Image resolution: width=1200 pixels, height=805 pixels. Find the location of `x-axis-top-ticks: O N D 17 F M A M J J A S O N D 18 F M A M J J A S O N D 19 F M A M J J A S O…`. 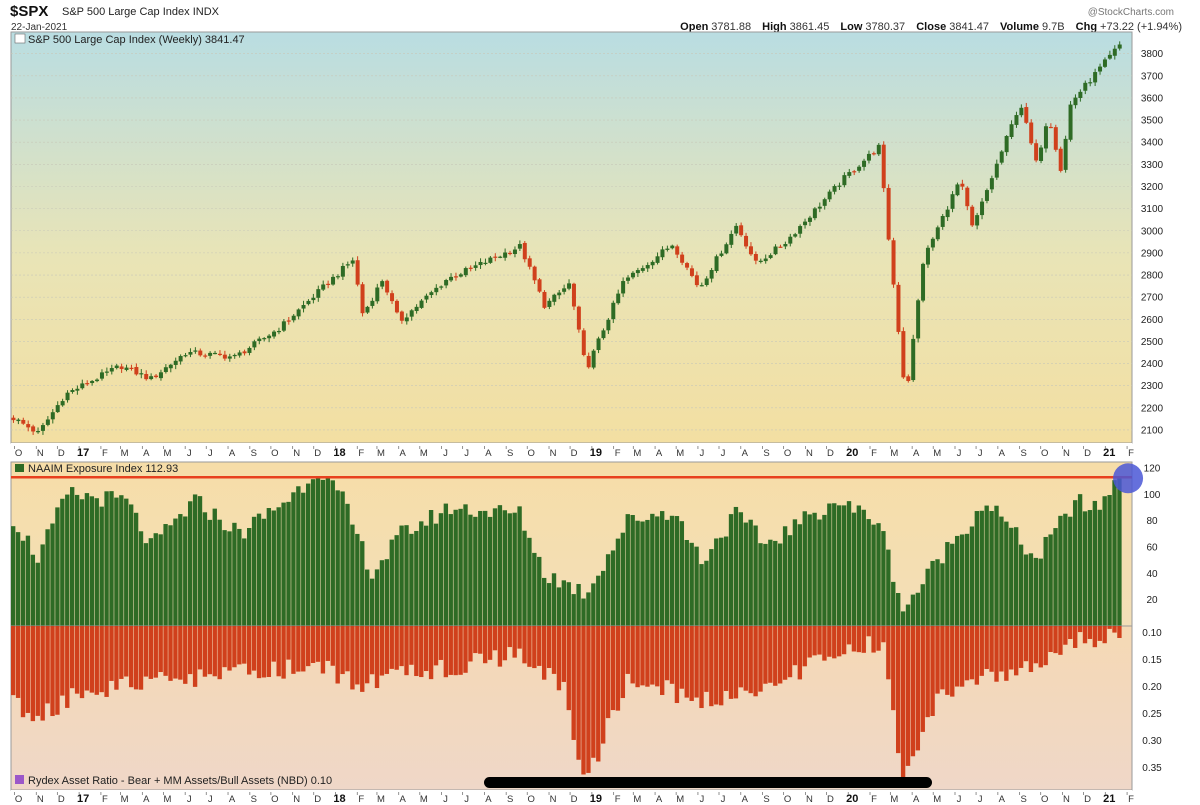

x-axis-top-ticks: O N D 17 F M A M J J A S O N D 18 F M A M J J A S O N D 19 F M A M J J A S O… is located at coordinates (574, 452).